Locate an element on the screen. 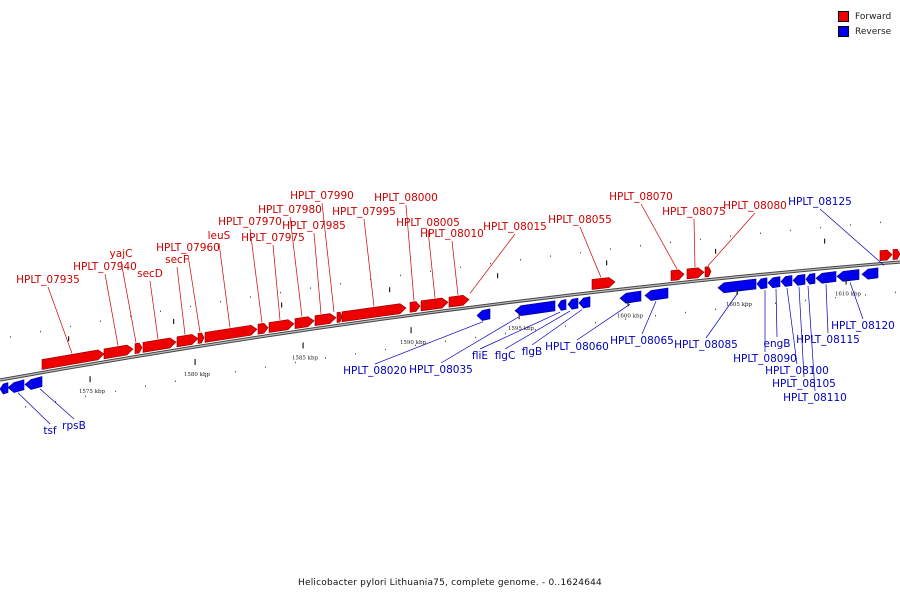 The image size is (900, 600). forward-label-15-leader is located at coordinates (455, 267).